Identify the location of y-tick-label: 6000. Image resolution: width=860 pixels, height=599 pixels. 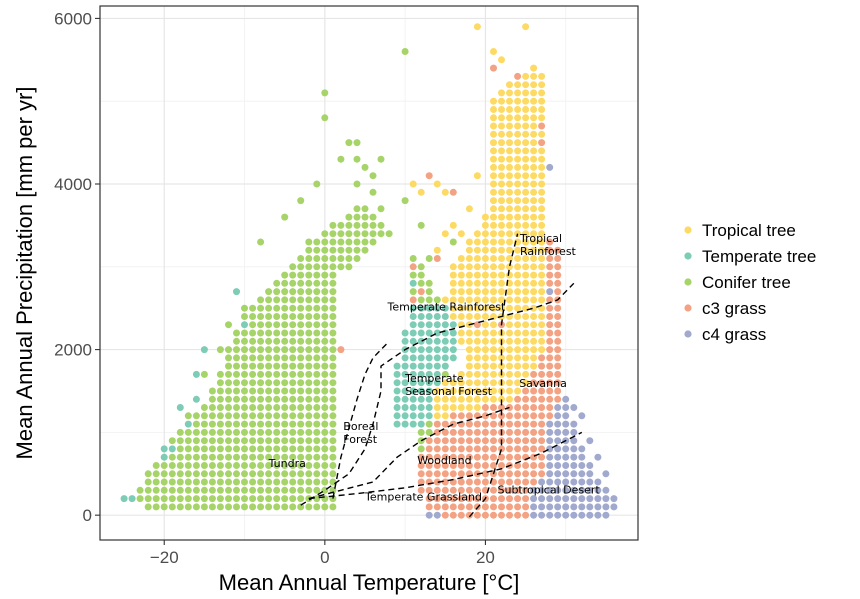
(73, 18).